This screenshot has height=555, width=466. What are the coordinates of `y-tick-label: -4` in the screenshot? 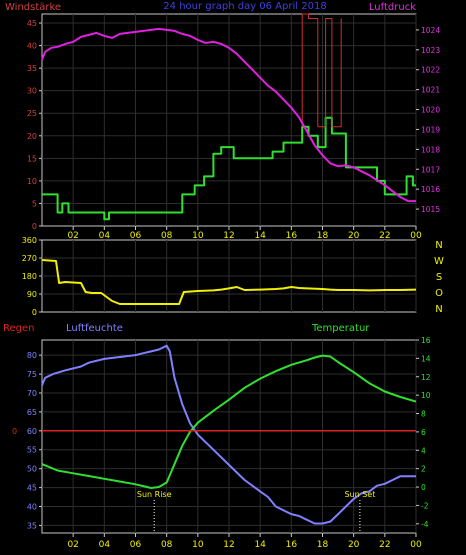 It's located at (425, 524).